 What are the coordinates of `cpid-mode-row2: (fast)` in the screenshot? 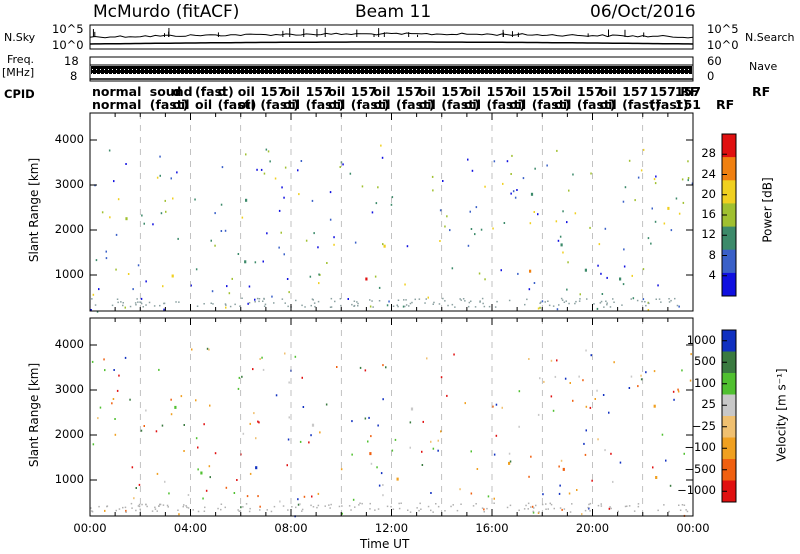 It's located at (641, 104).